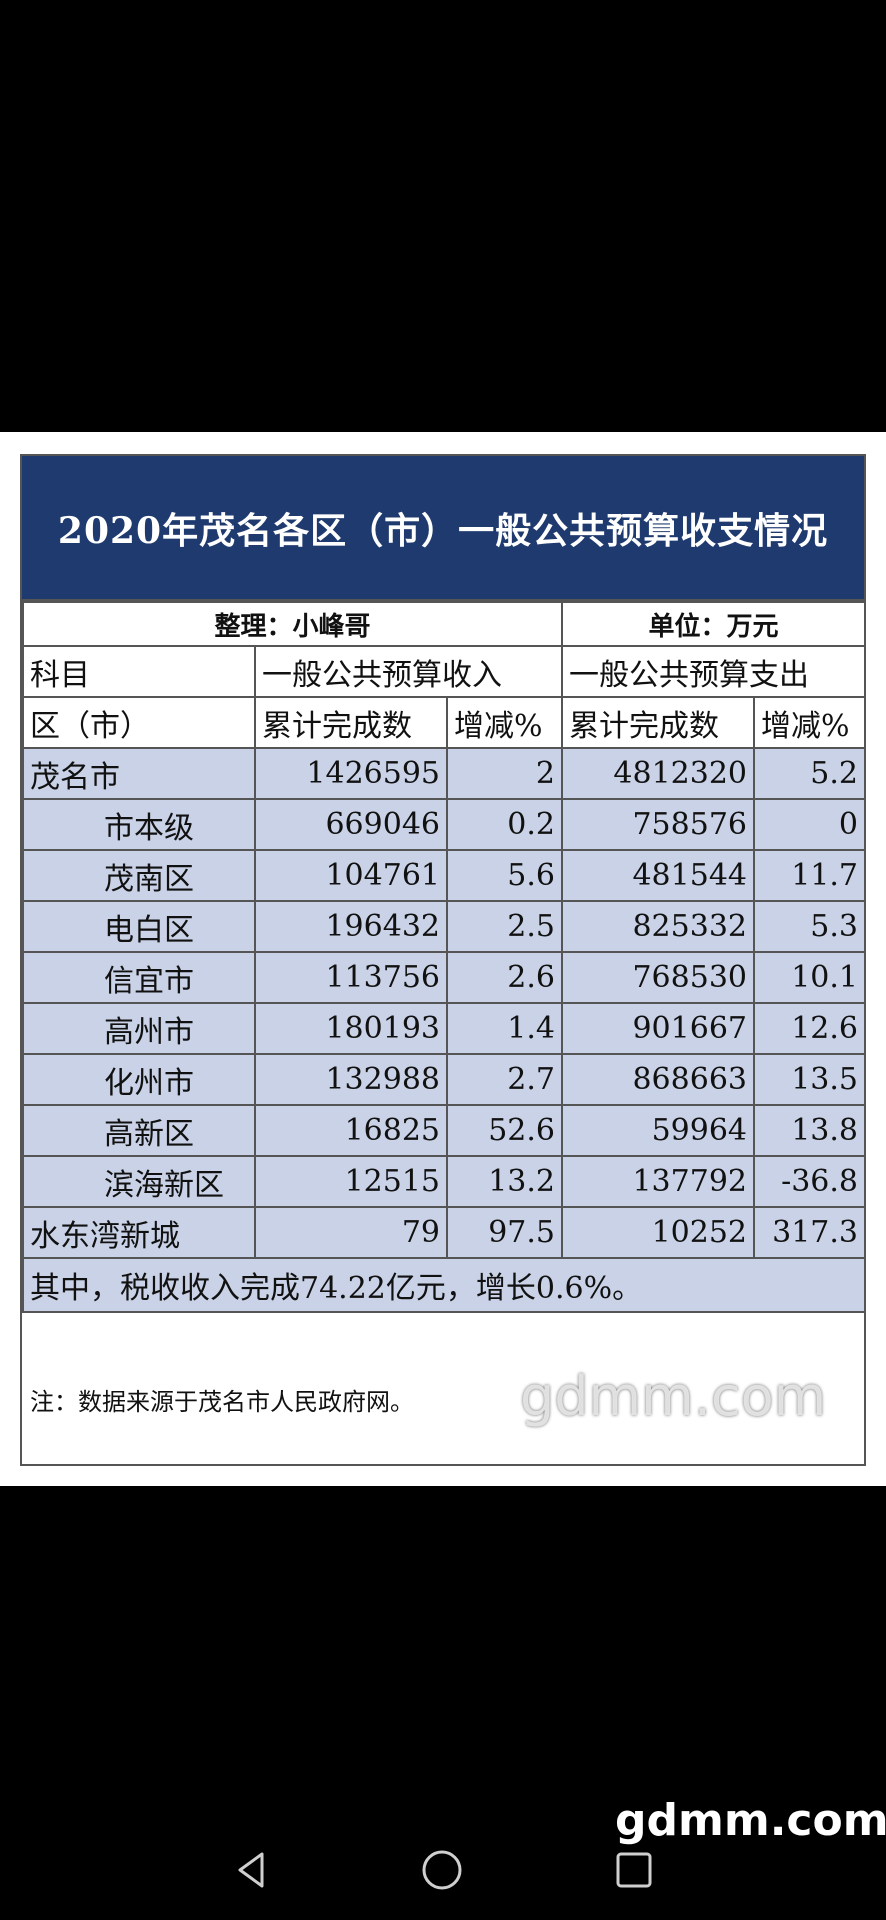  What do you see at coordinates (292, 624) in the screenshot?
I see `compiler-label: 整理：小峰哥` at bounding box center [292, 624].